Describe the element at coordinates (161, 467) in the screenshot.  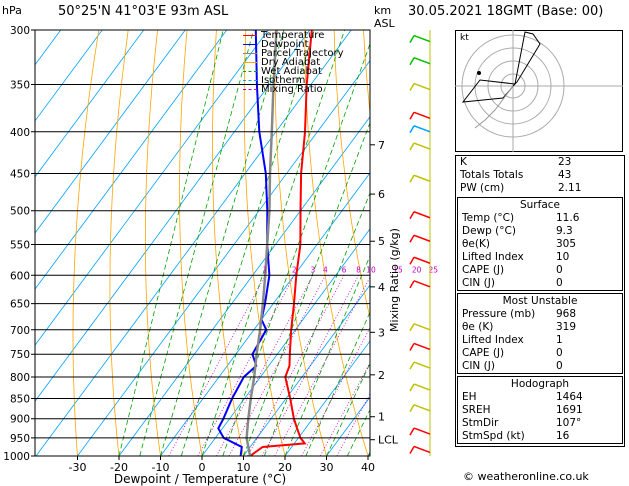
I see `x-tick-label: -10` at that location.